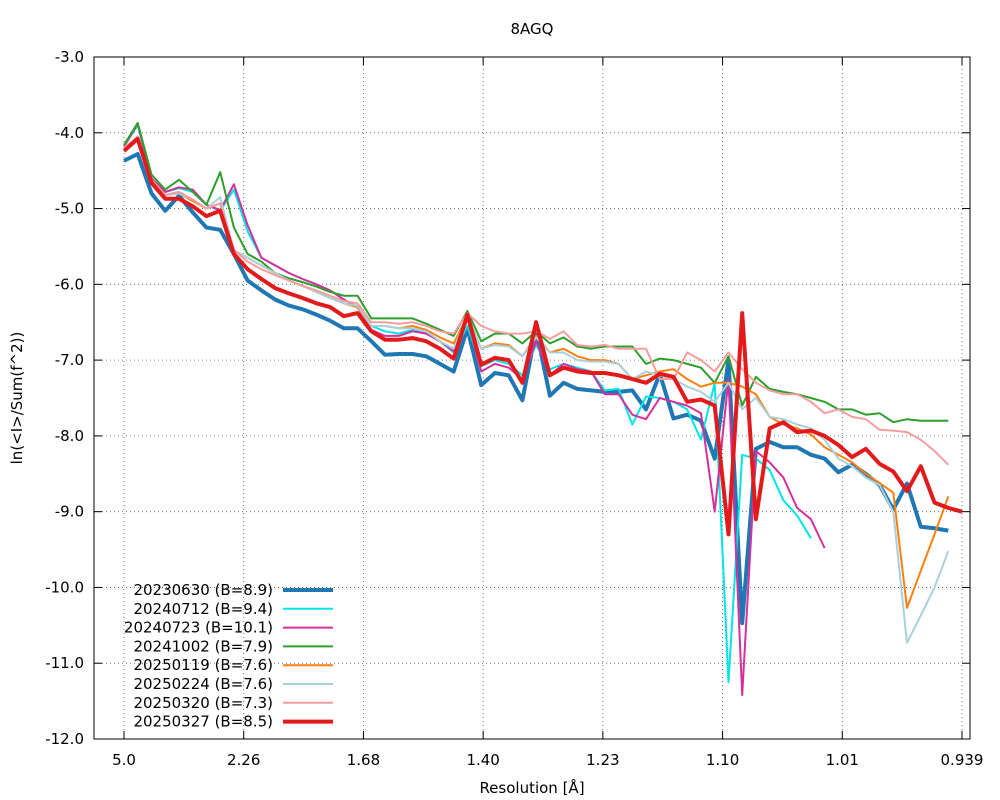  Describe the element at coordinates (64, 739) in the screenshot. I see `y-tick-label: -12.0` at that location.